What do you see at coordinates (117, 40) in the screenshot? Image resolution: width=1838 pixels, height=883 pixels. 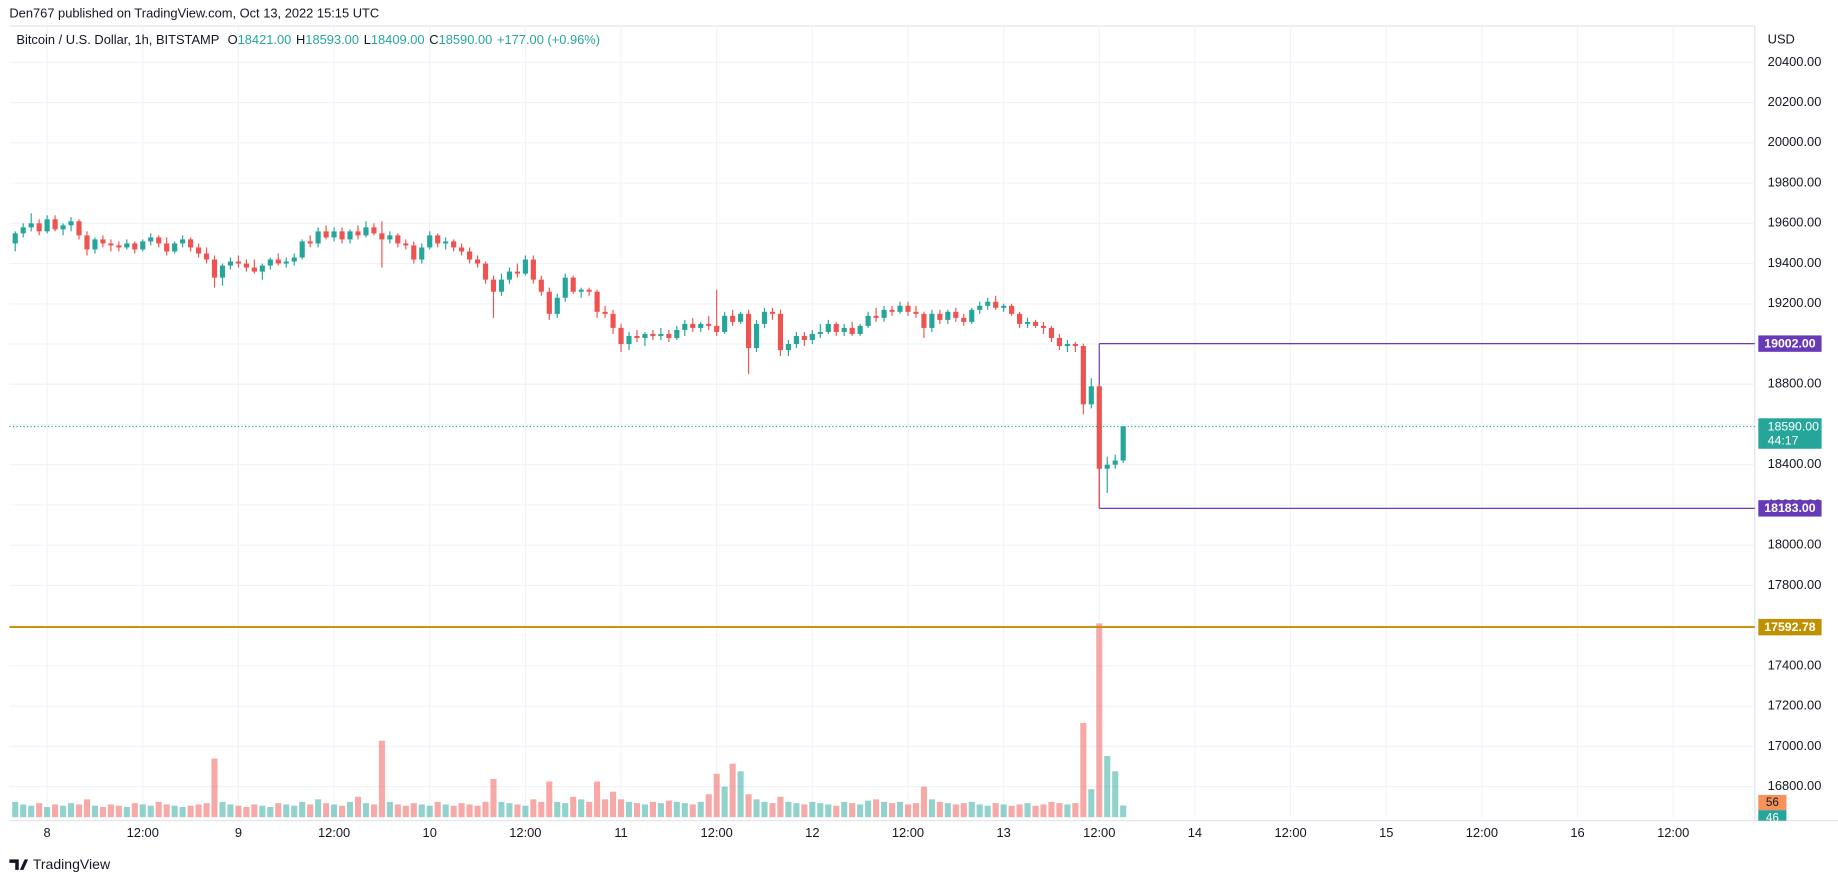 I see `symbol: Bitcoin / U.S. Dollar, 1h, BITSTAMP` at bounding box center [117, 40].